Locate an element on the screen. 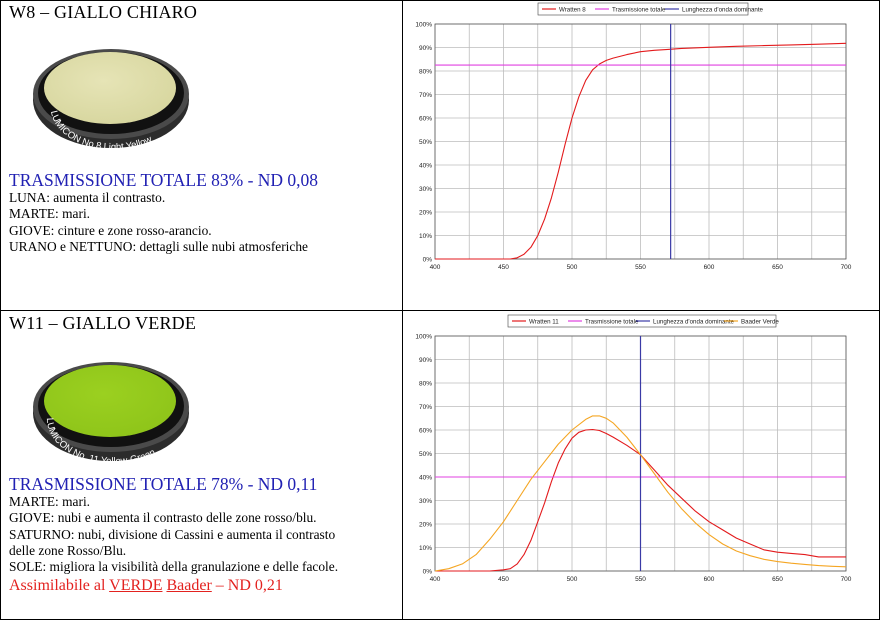 This screenshot has height=621, width=880. legend-entry: Wratten 8 is located at coordinates (572, 9).